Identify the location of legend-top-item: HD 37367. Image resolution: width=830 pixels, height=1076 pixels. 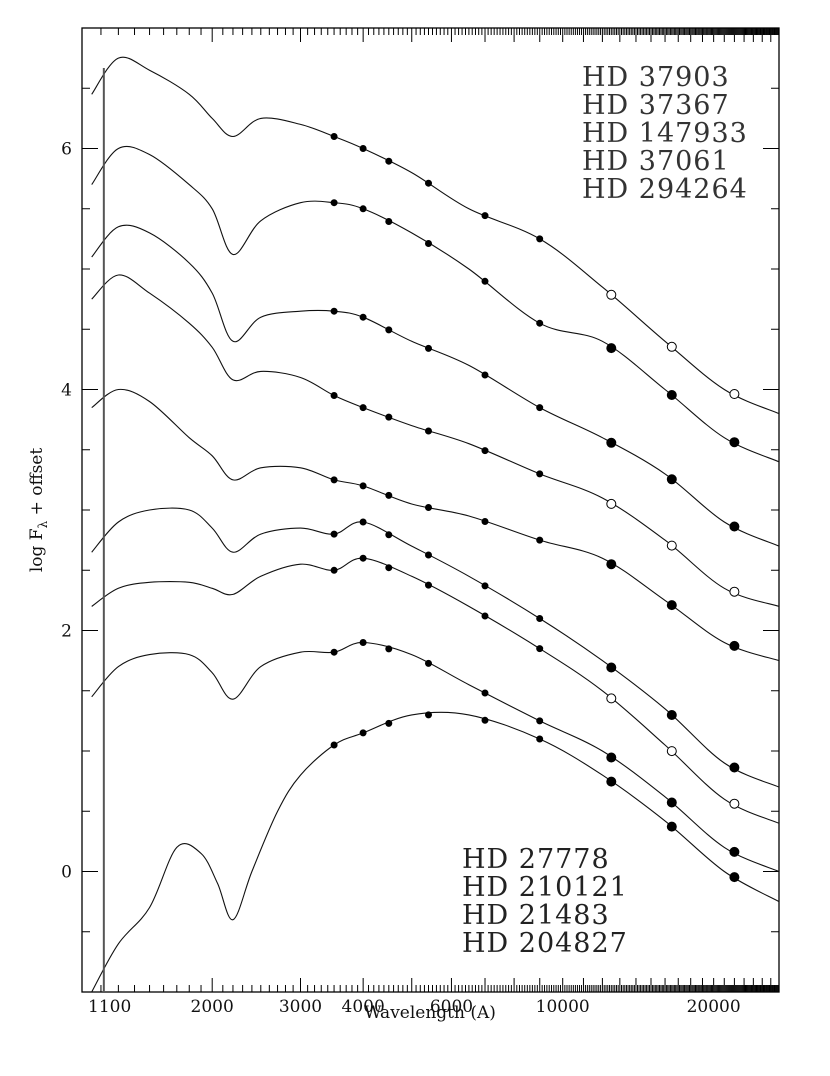
(656, 105).